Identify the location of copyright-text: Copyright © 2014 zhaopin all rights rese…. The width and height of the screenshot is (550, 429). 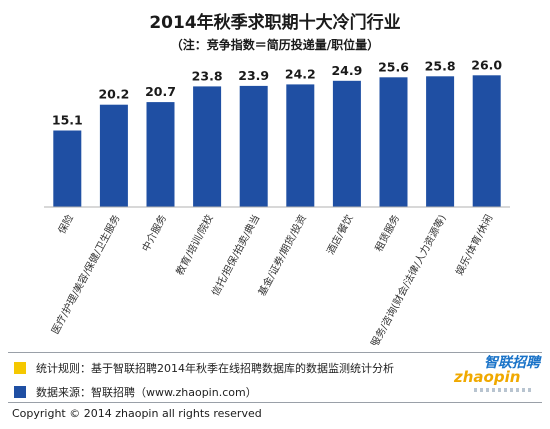
(137, 413).